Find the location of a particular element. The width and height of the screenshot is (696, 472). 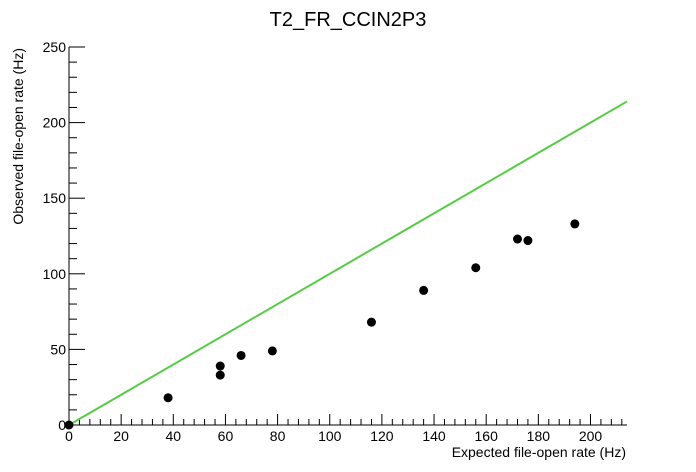

x-tick-label: 140 is located at coordinates (434, 436).